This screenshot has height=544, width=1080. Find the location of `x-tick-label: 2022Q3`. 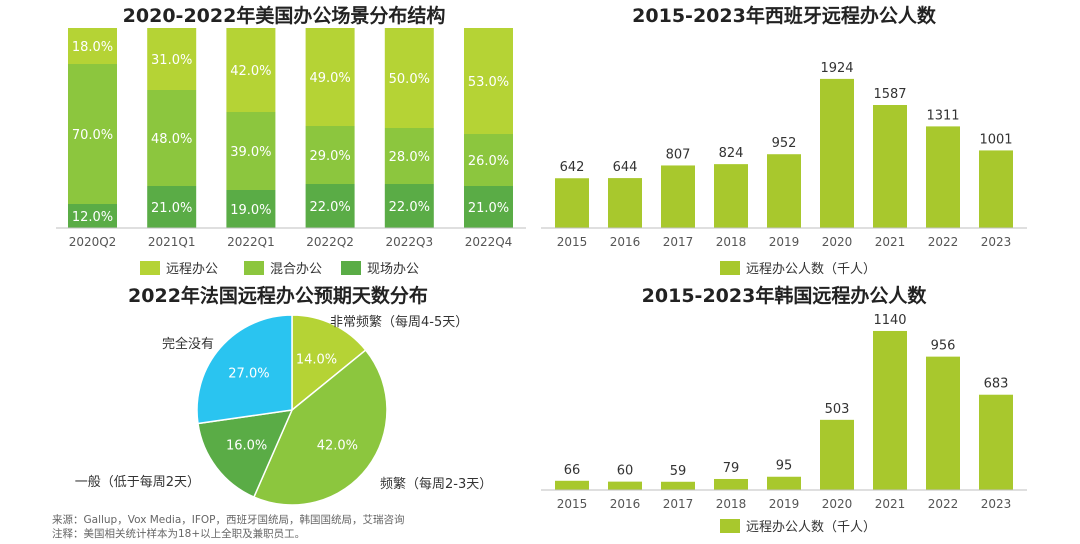

x-tick-label: 2022Q3 is located at coordinates (409, 242).